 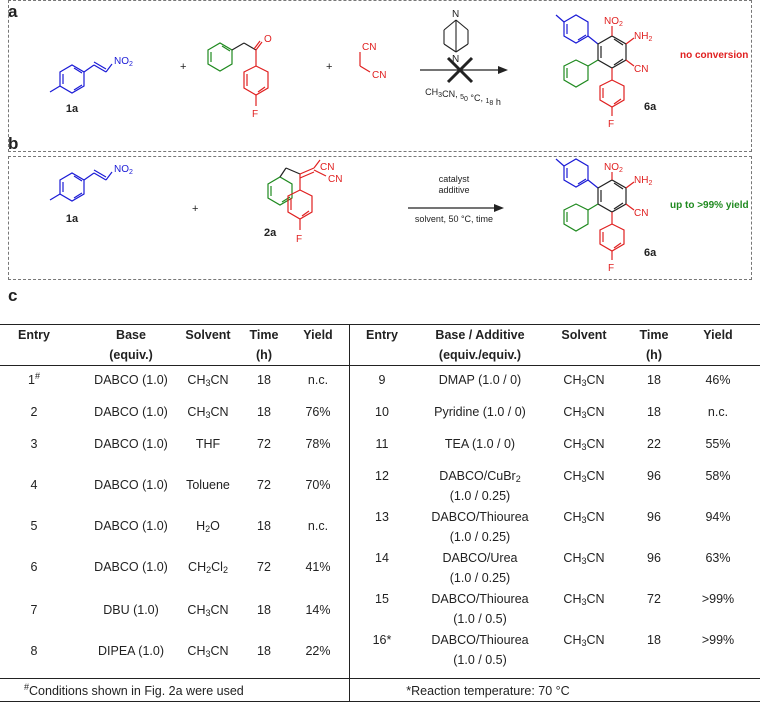 I want to click on table-column-divider, so click(x=349, y=512).